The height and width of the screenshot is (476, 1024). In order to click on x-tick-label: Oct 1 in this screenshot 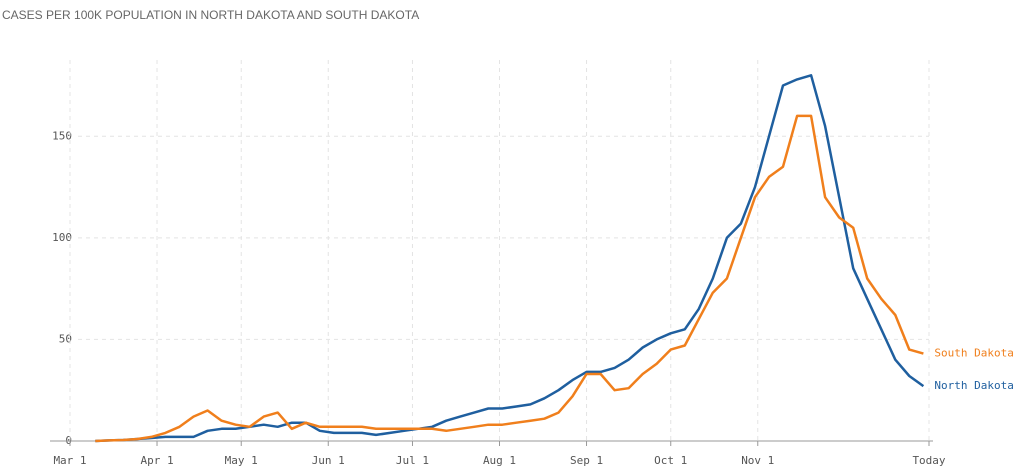, I will do `click(670, 460)`.